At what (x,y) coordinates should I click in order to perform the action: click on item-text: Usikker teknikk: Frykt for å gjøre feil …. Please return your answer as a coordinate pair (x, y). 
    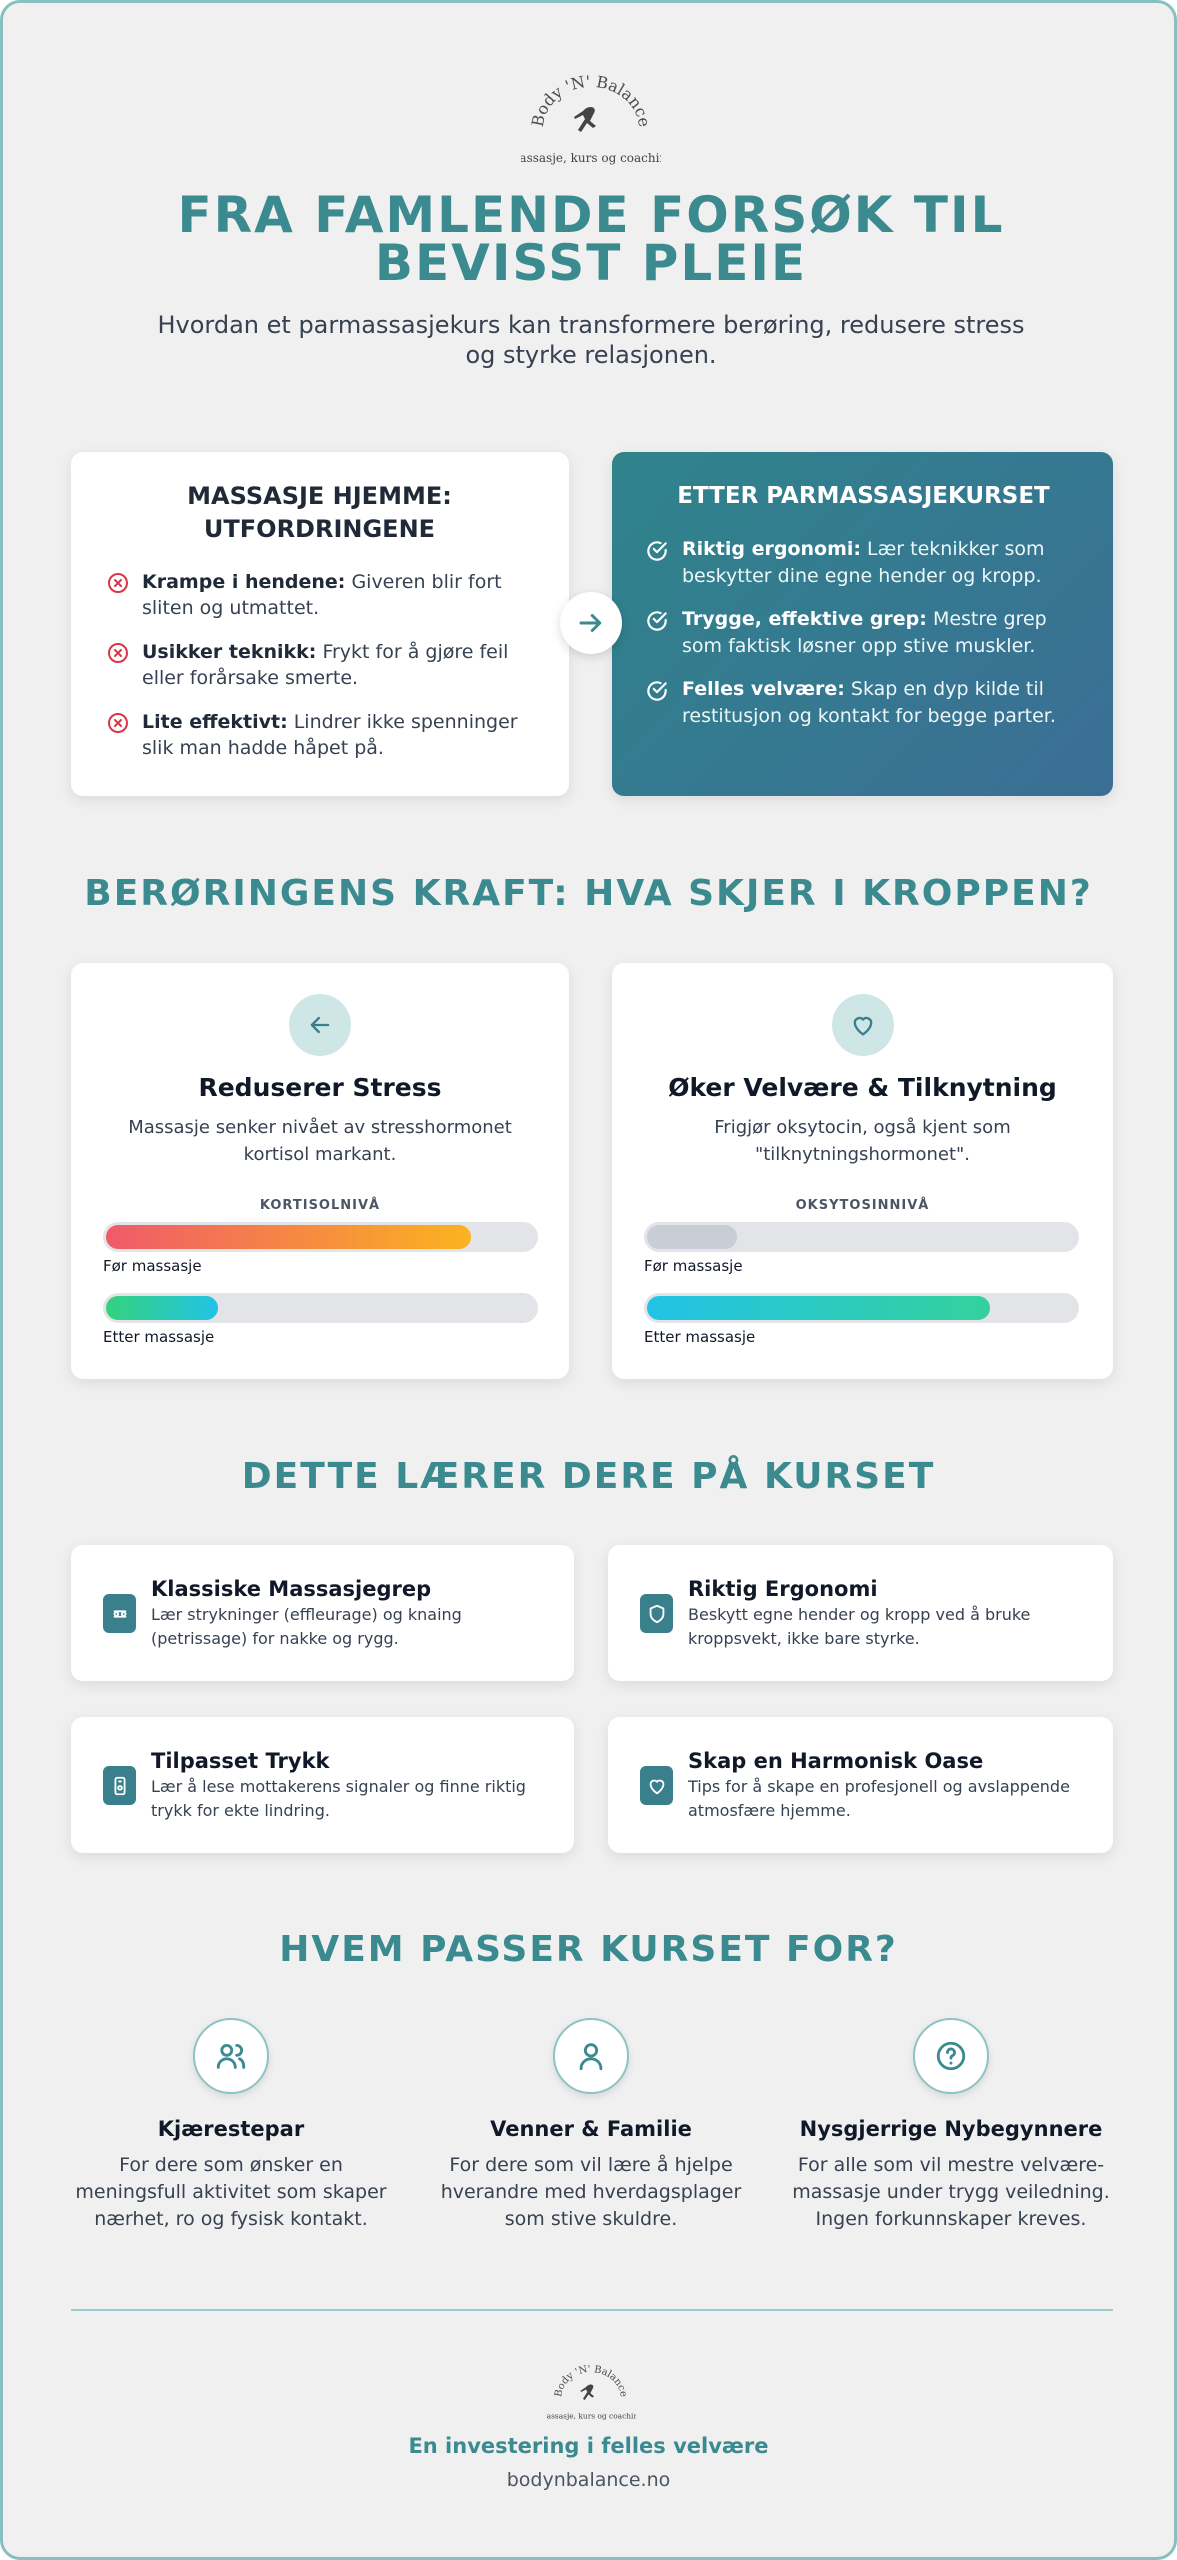
    Looking at the image, I should click on (337, 665).